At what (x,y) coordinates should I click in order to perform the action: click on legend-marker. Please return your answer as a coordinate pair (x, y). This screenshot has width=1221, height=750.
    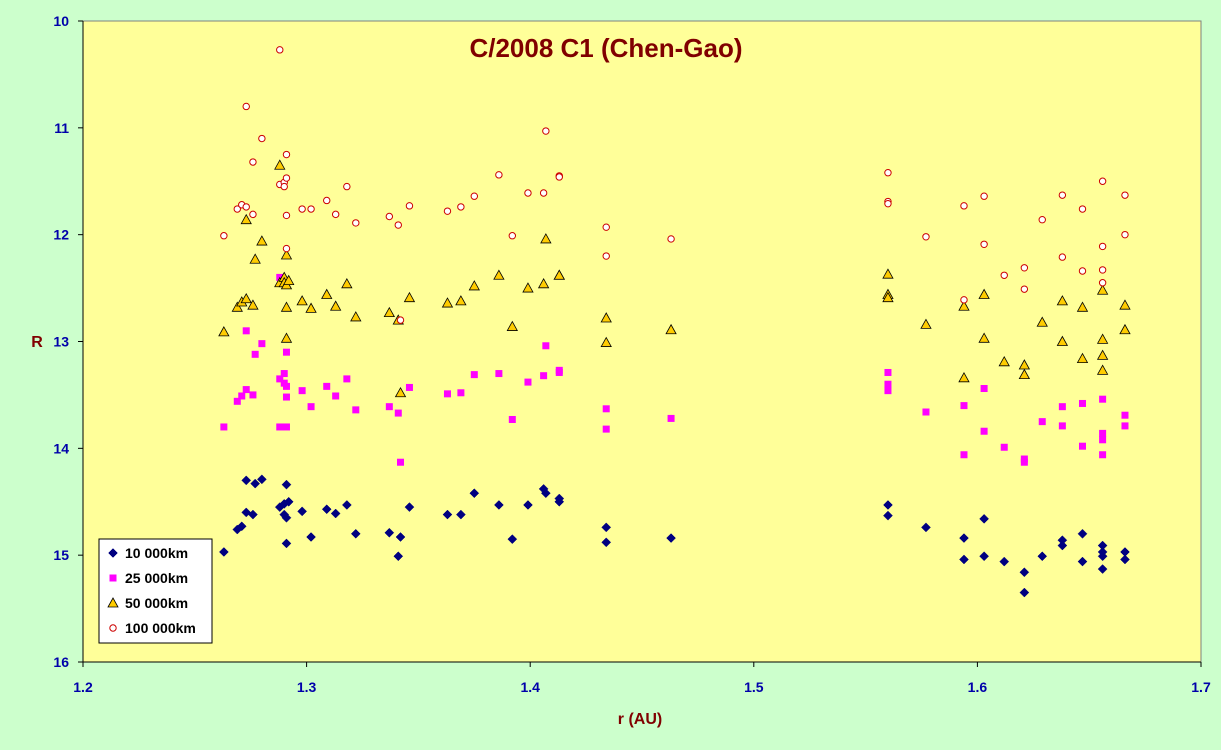
    Looking at the image, I should click on (113, 602).